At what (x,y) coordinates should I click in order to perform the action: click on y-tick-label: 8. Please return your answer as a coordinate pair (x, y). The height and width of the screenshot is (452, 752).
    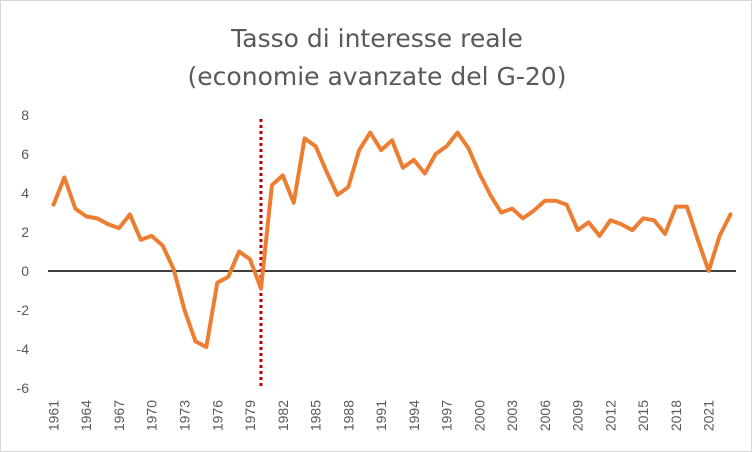
    Looking at the image, I should click on (25, 115).